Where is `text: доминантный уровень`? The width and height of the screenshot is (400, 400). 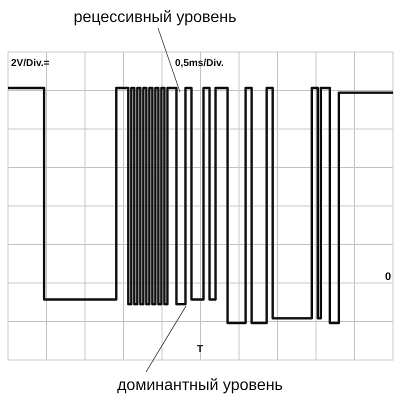
text: доминантный уровень is located at coordinates (200, 385).